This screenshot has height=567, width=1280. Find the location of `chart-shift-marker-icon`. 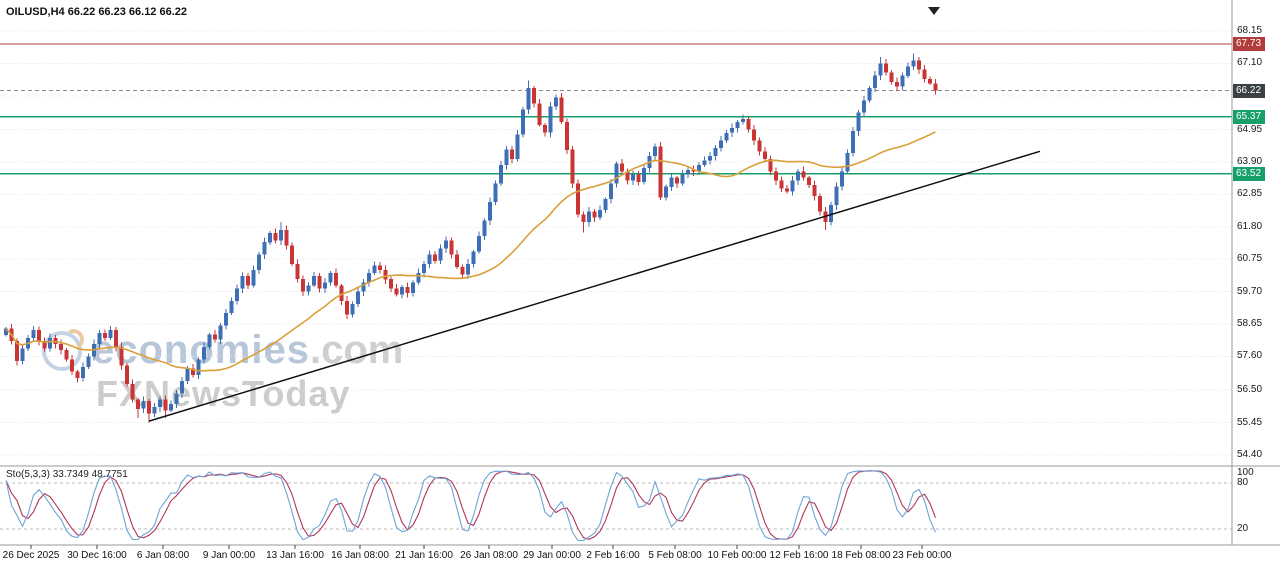

chart-shift-marker-icon is located at coordinates (934, 11).